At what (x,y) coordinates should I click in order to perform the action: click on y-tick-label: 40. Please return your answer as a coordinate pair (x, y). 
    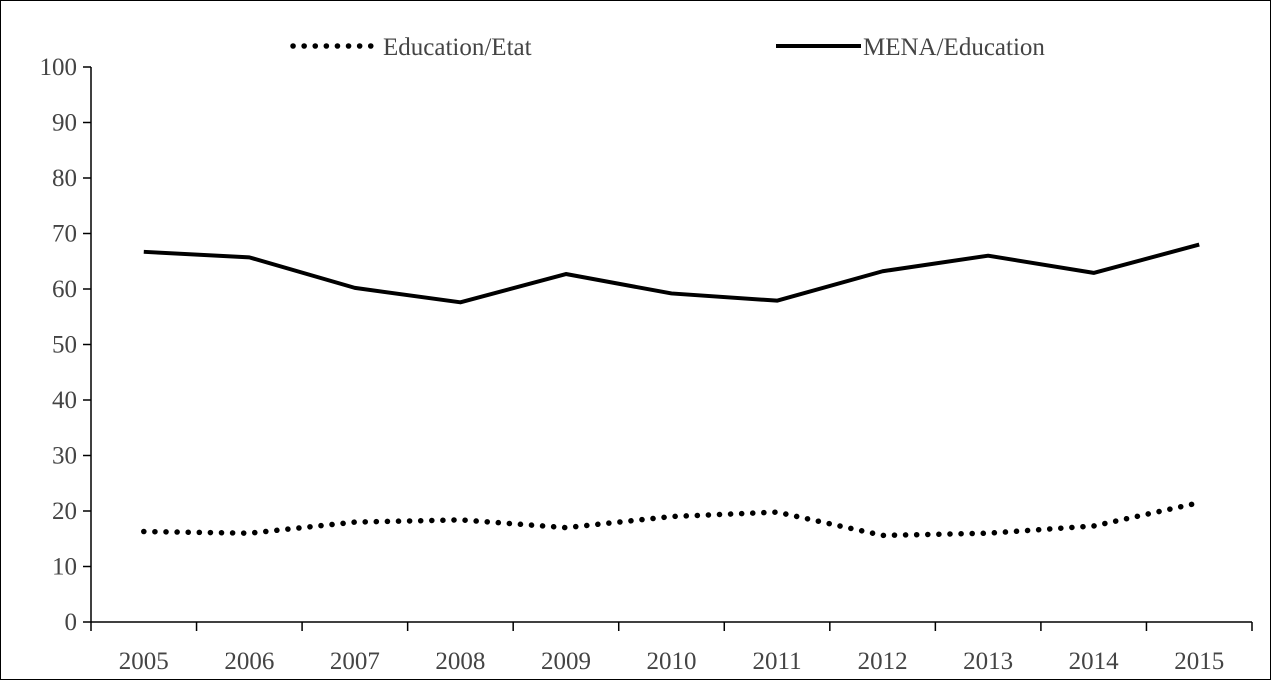
    Looking at the image, I should click on (64, 400).